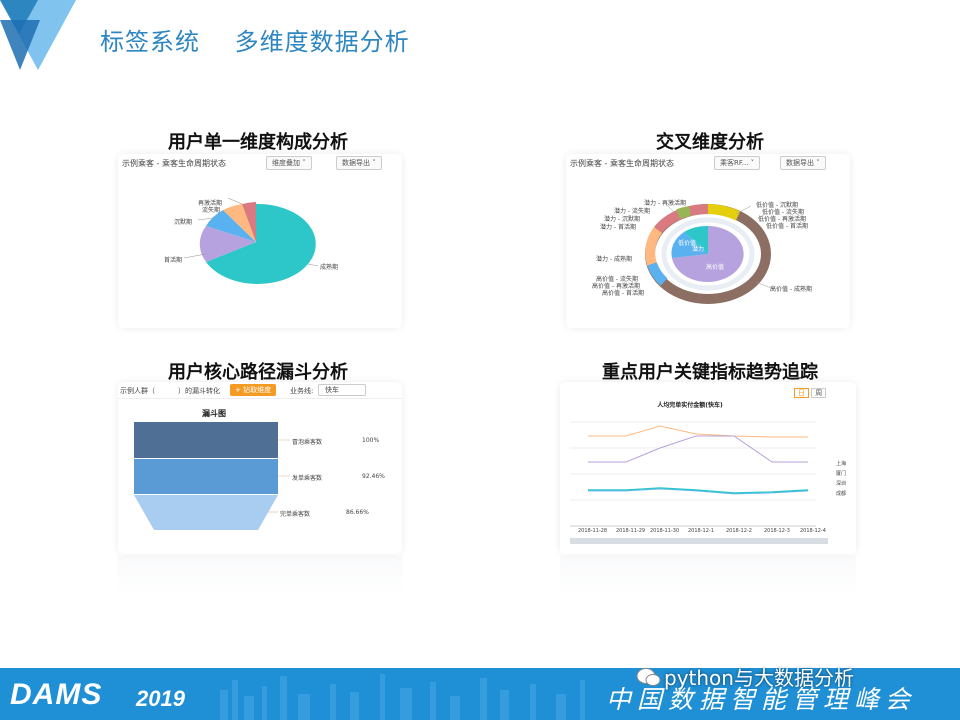 Image resolution: width=960 pixels, height=720 pixels. Describe the element at coordinates (56, 694) in the screenshot. I see `dams-logo: DAMS` at that location.